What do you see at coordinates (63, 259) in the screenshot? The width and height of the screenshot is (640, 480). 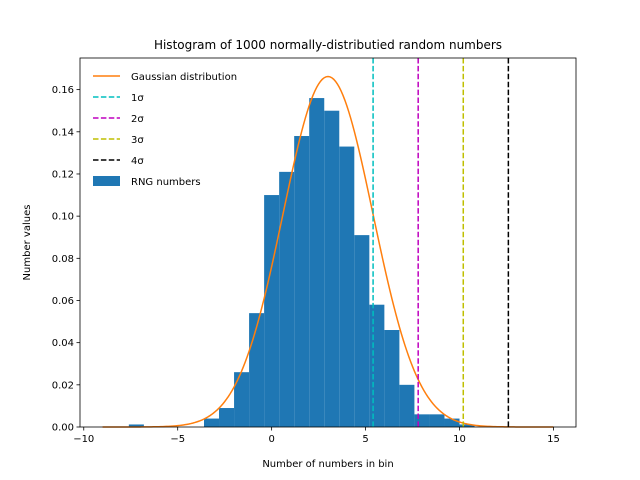 I see `y-tick-label: 0.08` at bounding box center [63, 259].